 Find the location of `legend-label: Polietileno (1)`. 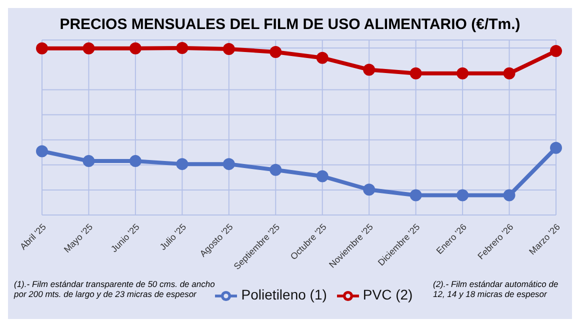

legend-label: Polietileno (1) is located at coordinates (284, 294).